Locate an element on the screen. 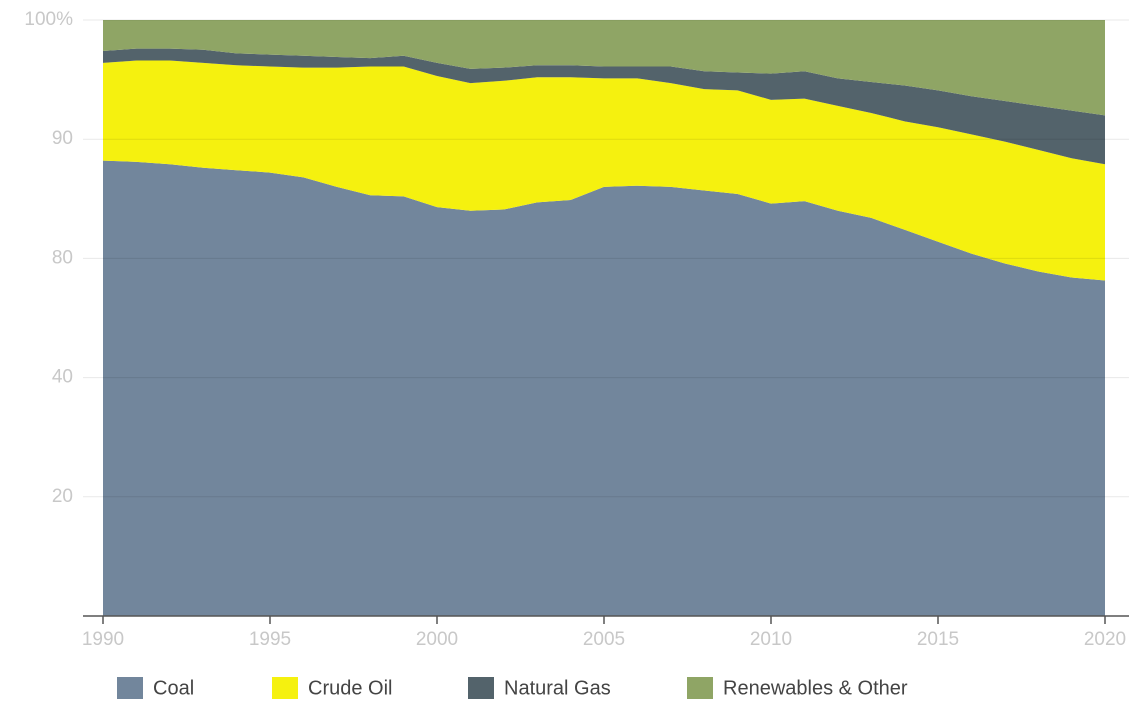 The height and width of the screenshot is (701, 1129). y-tick-label: 100% is located at coordinates (48, 19).